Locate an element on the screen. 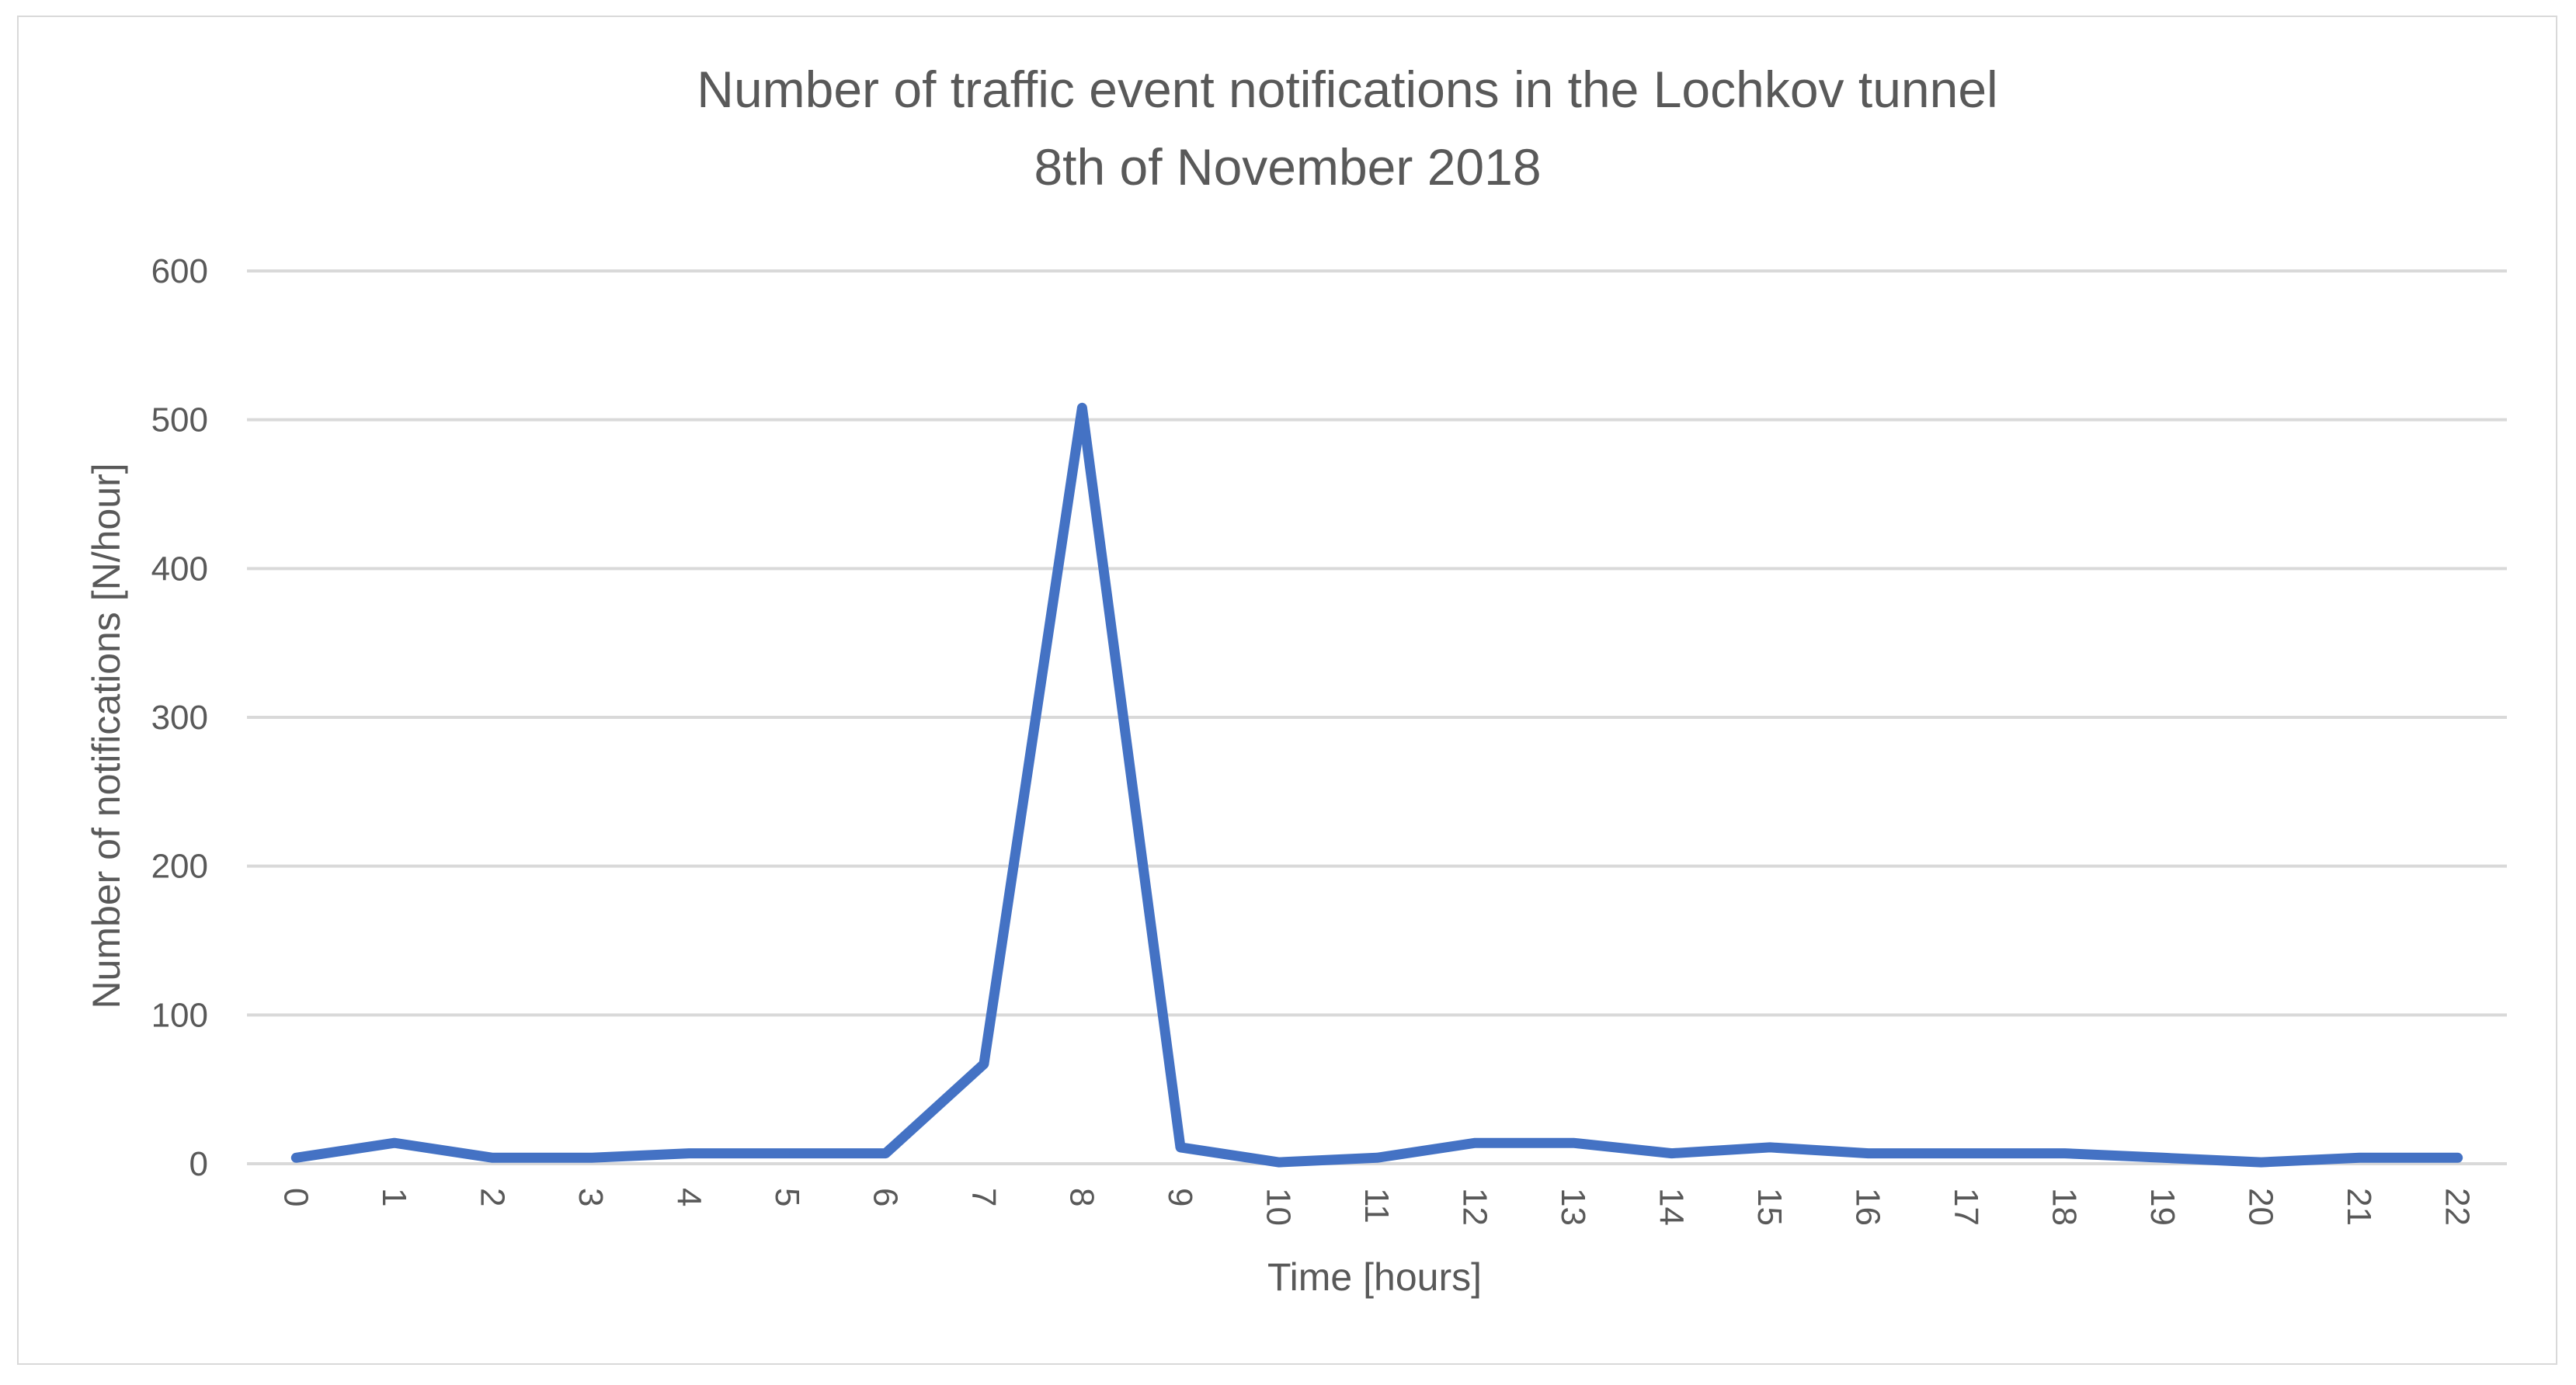 The width and height of the screenshot is (2576, 1385). x-tick-label: 5 is located at coordinates (787, 1197).